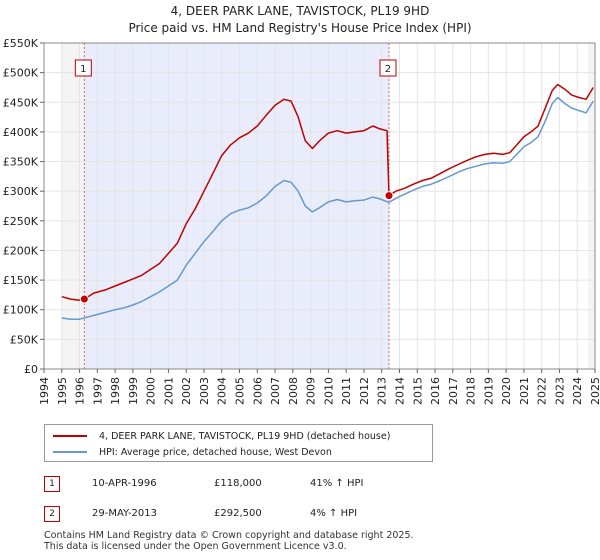 Image resolution: width=600 pixels, height=560 pixels. Describe the element at coordinates (24, 339) in the screenshot. I see `y-tick-label: £50K` at that location.